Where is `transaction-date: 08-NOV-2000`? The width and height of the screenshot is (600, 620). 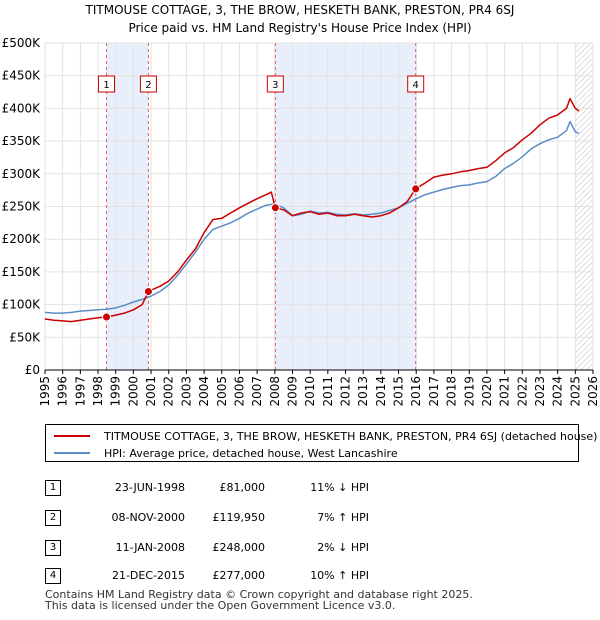 transaction-date: 08-NOV-2000 is located at coordinates (148, 517).